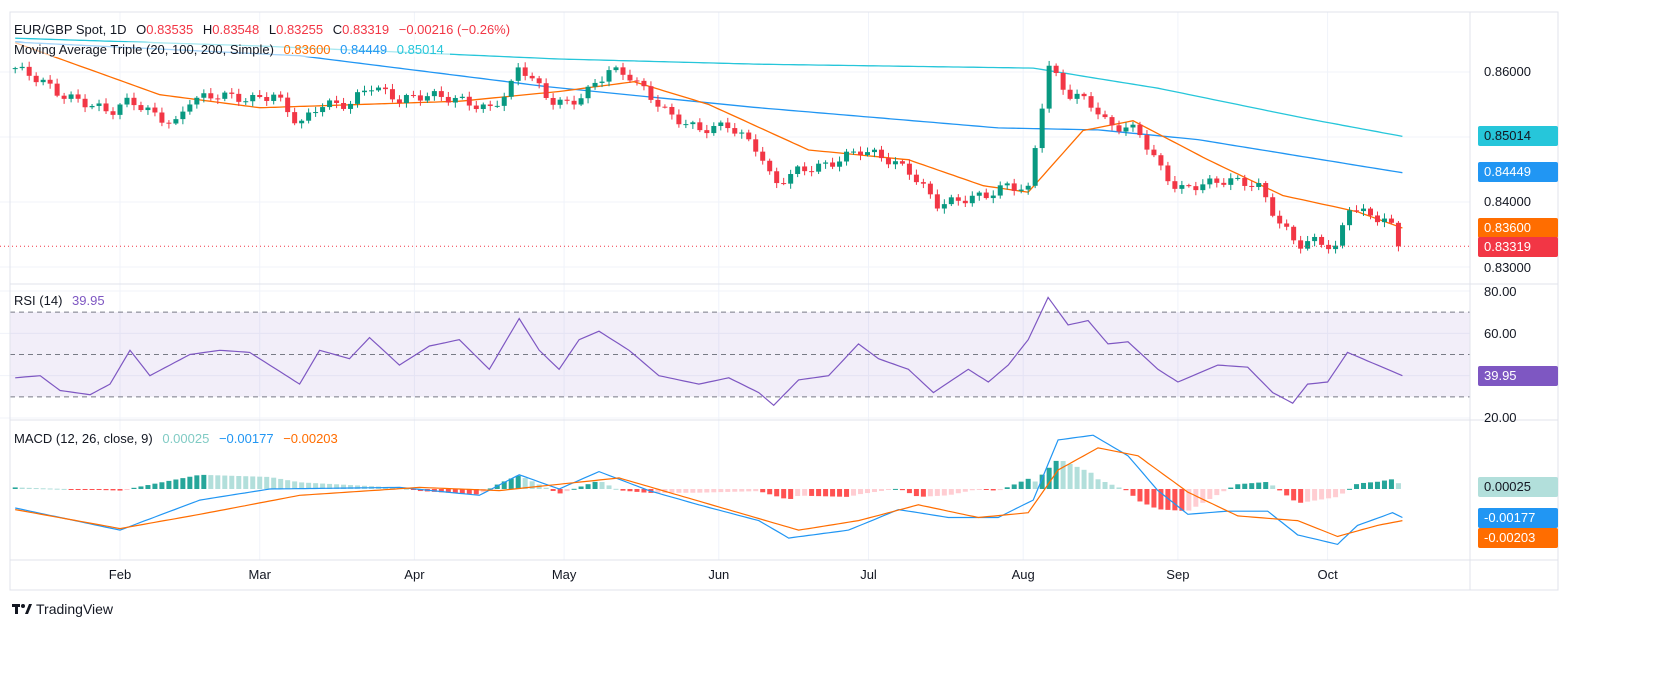 This screenshot has width=1674, height=674. Describe the element at coordinates (420, 49) in the screenshot. I see `ma200-value: 0.85014` at that location.